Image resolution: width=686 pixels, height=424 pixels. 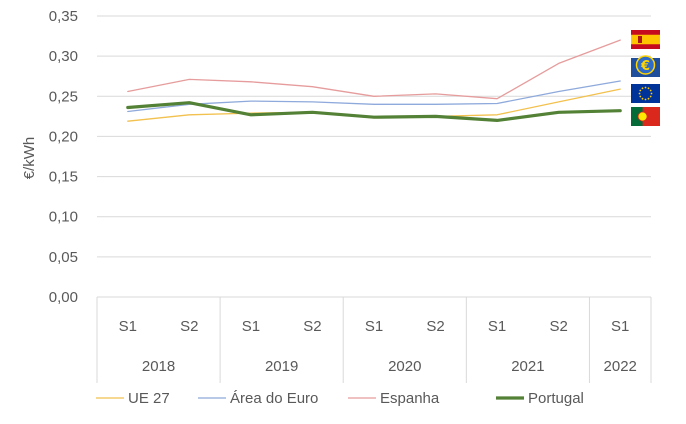 I want to click on flag-portugal-icon, so click(x=645, y=116).